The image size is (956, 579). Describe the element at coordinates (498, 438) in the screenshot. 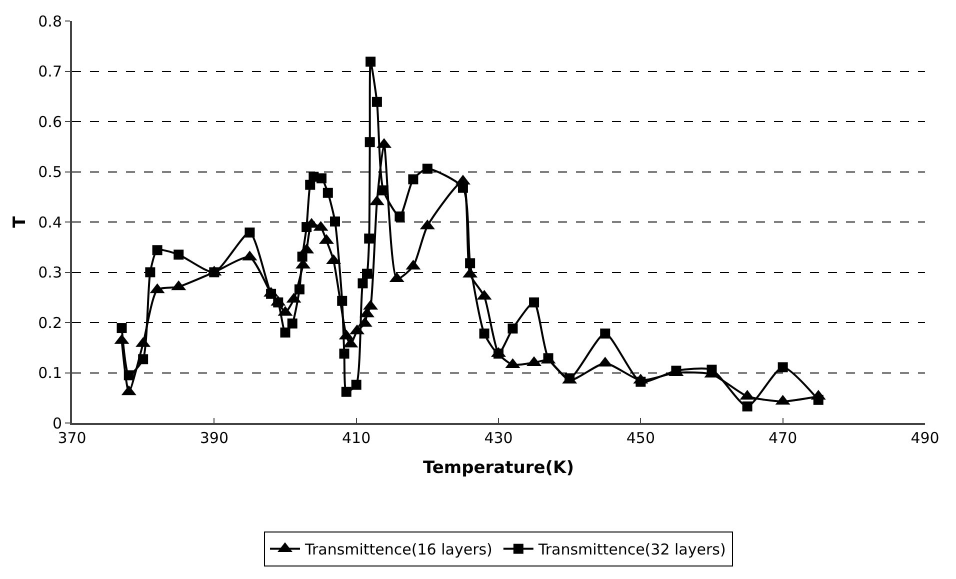

I see `x-tick-label: 430` at that location.